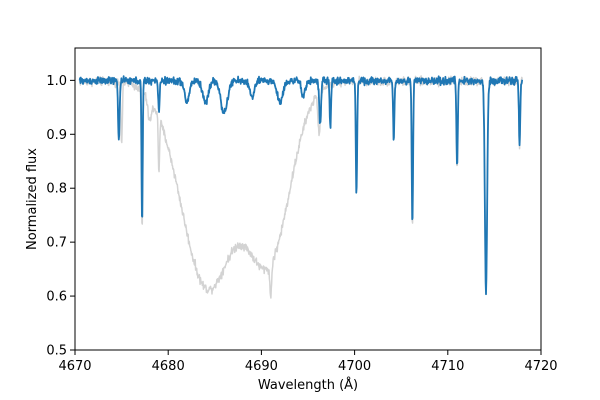 The height and width of the screenshot is (400, 600). Describe the element at coordinates (74, 366) in the screenshot. I see `x-tick-label: 4670` at that location.